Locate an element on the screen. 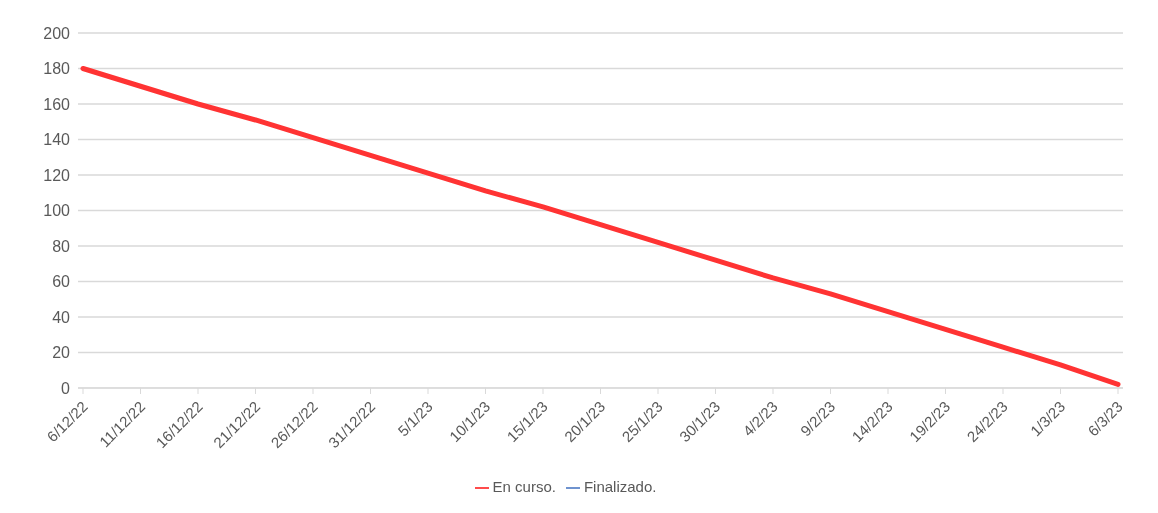 This screenshot has height=513, width=1158. y-tick-label: 100 is located at coordinates (57, 211).